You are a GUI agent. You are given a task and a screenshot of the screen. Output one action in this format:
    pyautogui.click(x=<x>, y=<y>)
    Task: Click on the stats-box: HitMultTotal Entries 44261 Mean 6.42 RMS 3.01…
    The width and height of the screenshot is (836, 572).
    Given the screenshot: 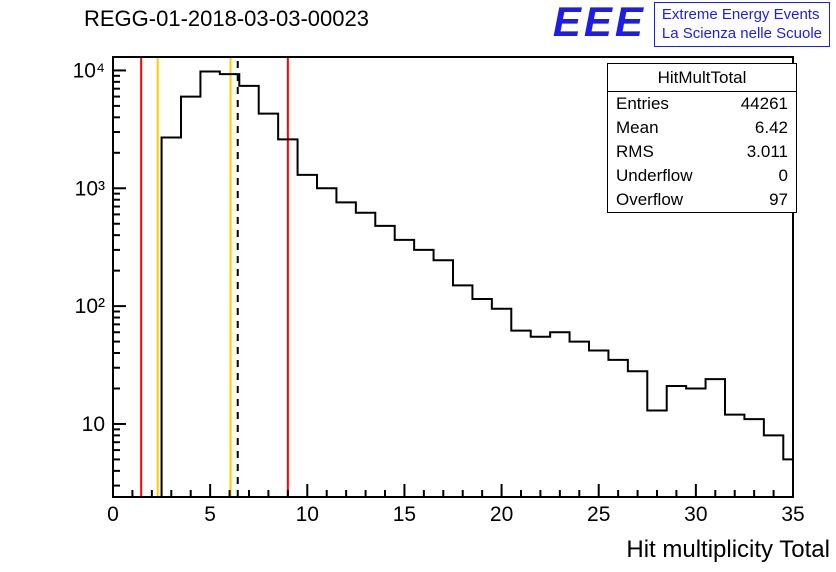 What is the action you would take?
    pyautogui.click(x=702, y=138)
    